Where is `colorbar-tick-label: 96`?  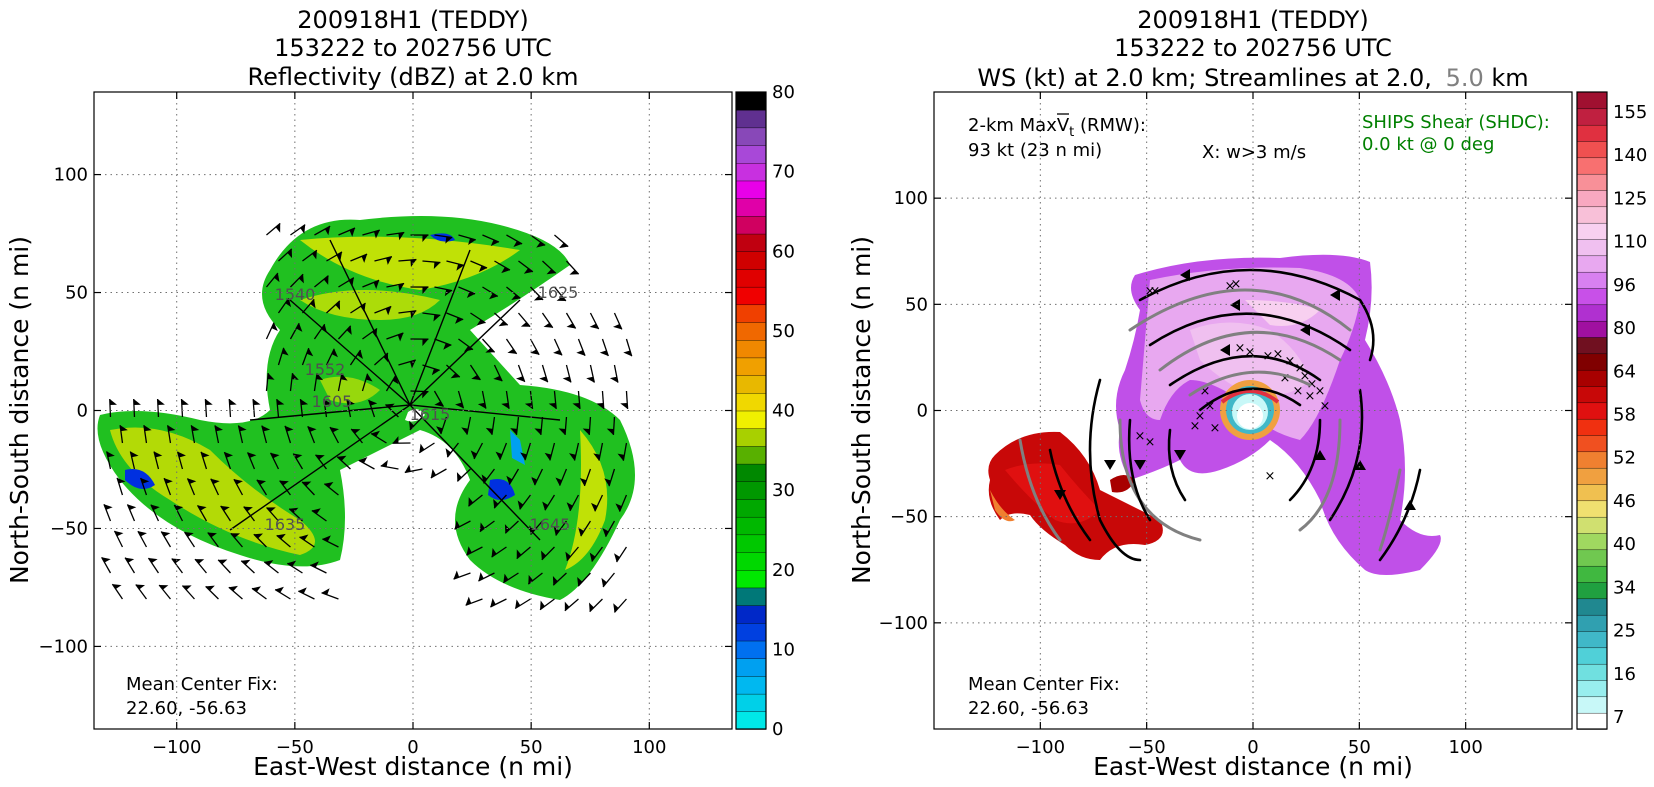
colorbar-tick-label: 96 is located at coordinates (1624, 285).